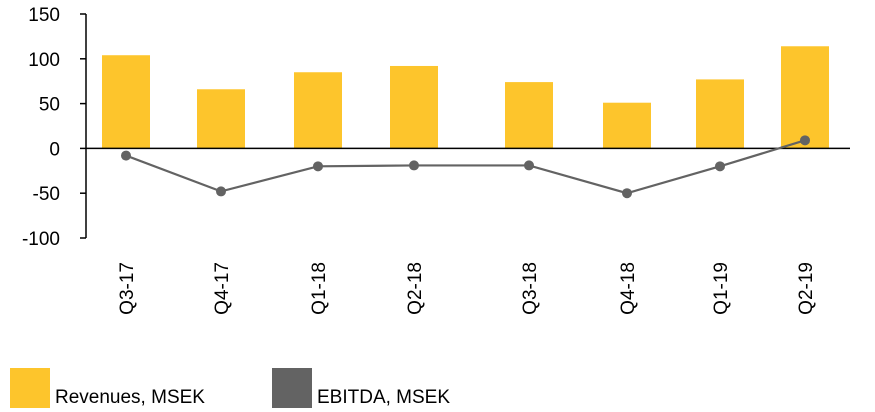  I want to click on y-tick-label: -100, so click(41, 239).